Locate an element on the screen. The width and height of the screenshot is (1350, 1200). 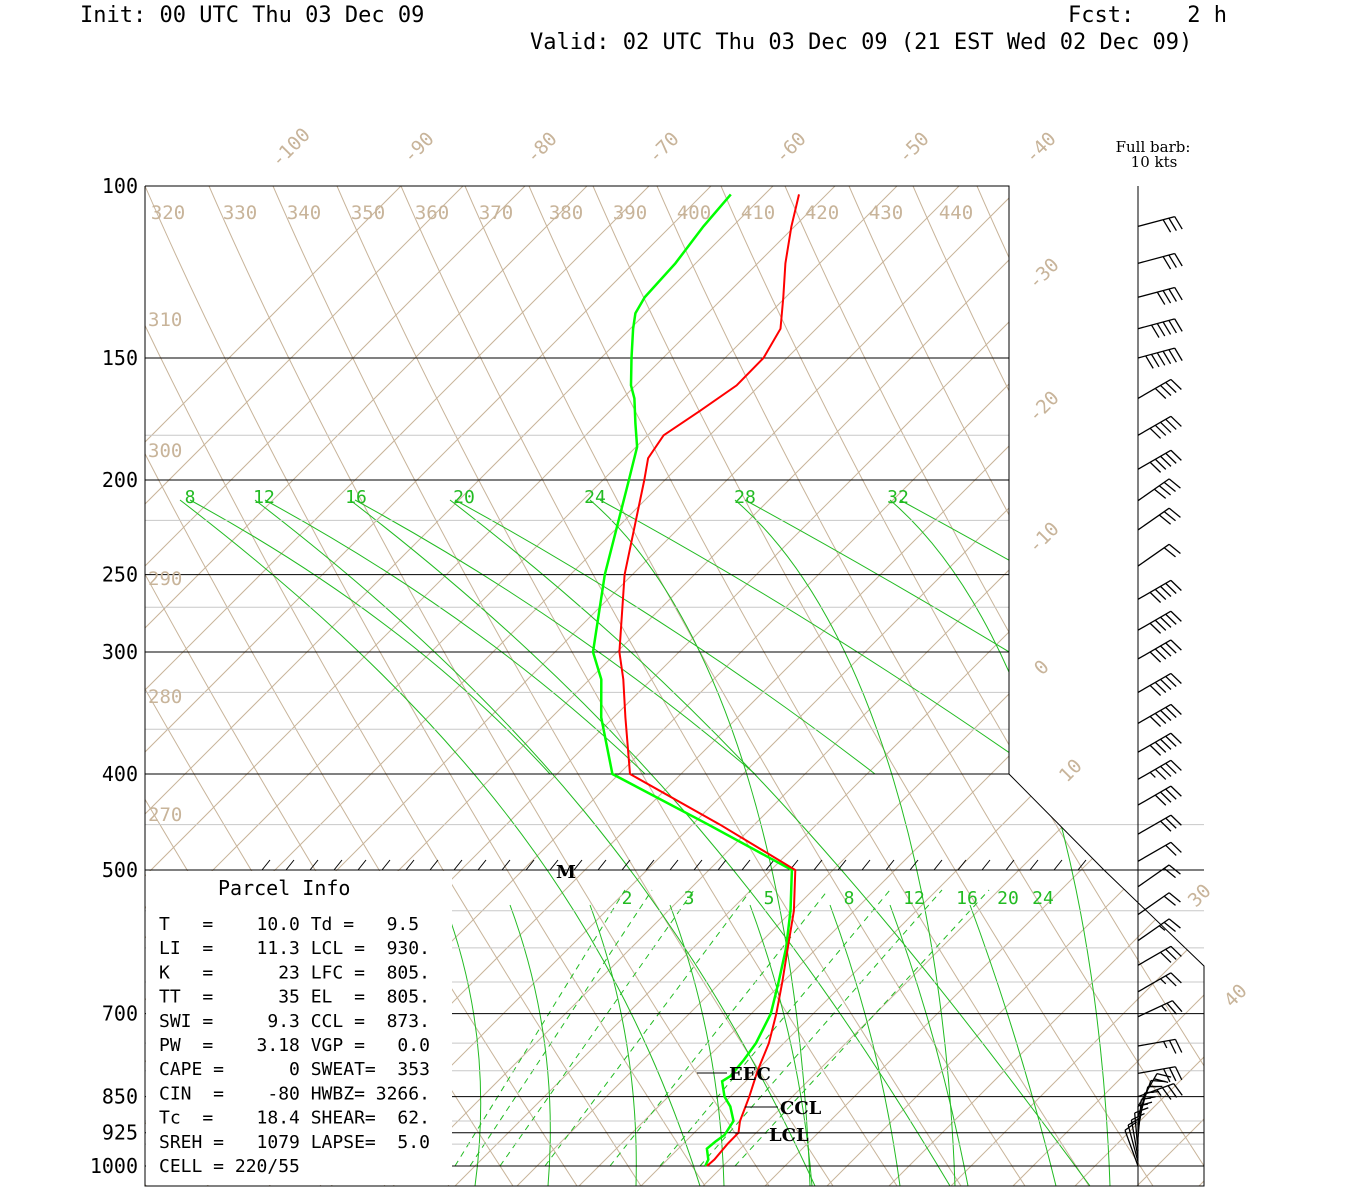
theta-label: 360 is located at coordinates (432, 213).